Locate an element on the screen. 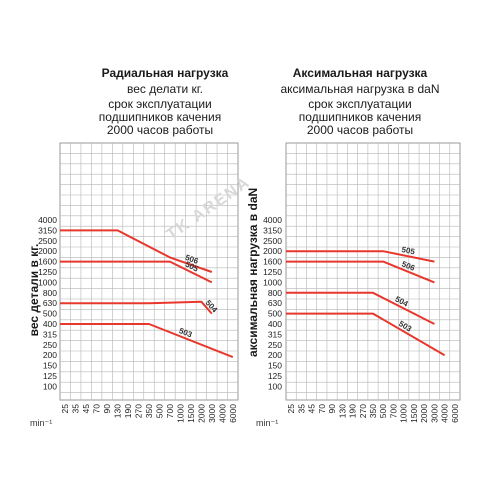  left-x-tick-label: 350 is located at coordinates (149, 411).